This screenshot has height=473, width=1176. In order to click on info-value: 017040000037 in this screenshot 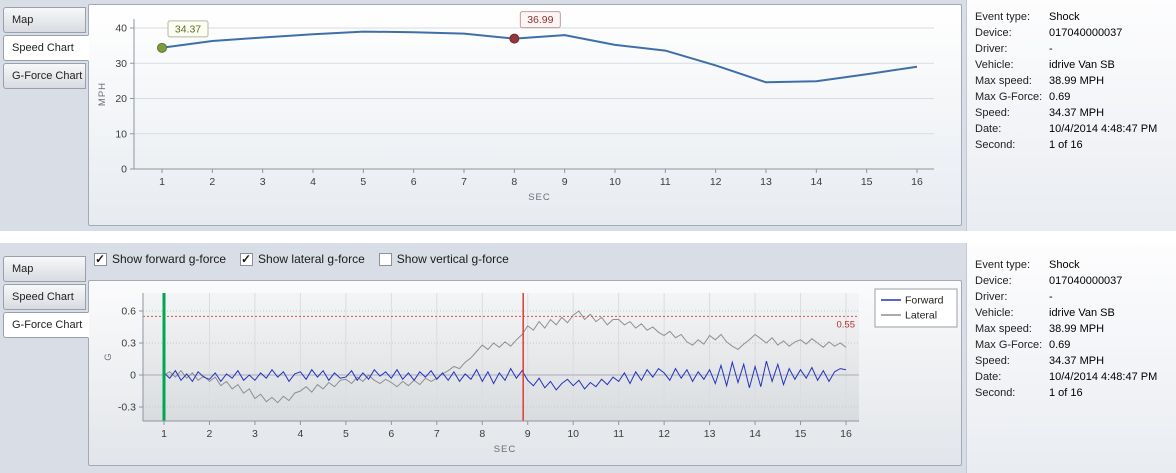, I will do `click(1086, 33)`.